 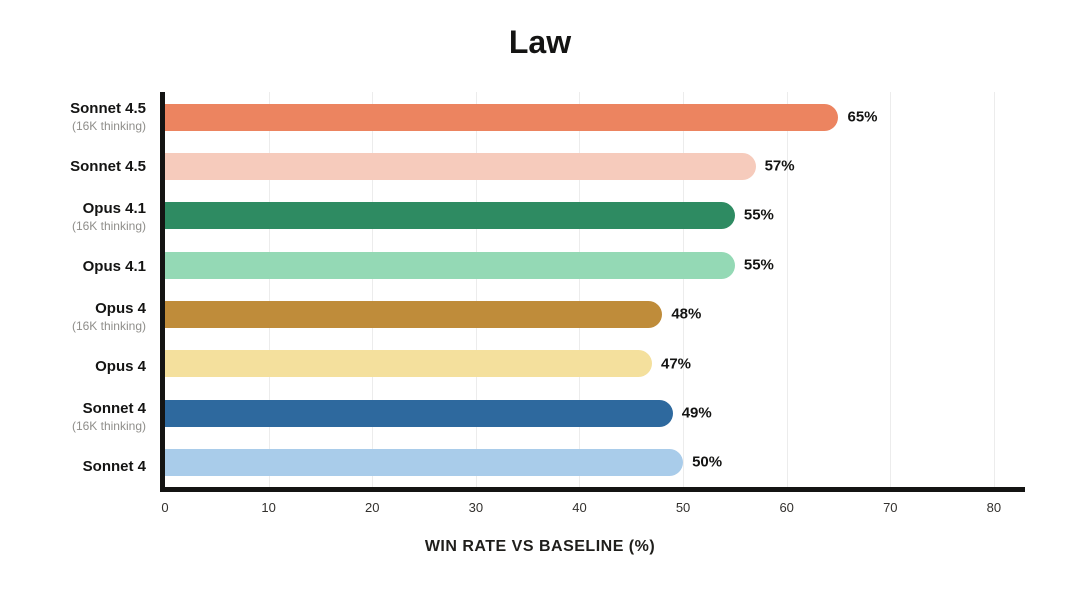 What do you see at coordinates (994, 507) in the screenshot?
I see `x-tick-label: 80` at bounding box center [994, 507].